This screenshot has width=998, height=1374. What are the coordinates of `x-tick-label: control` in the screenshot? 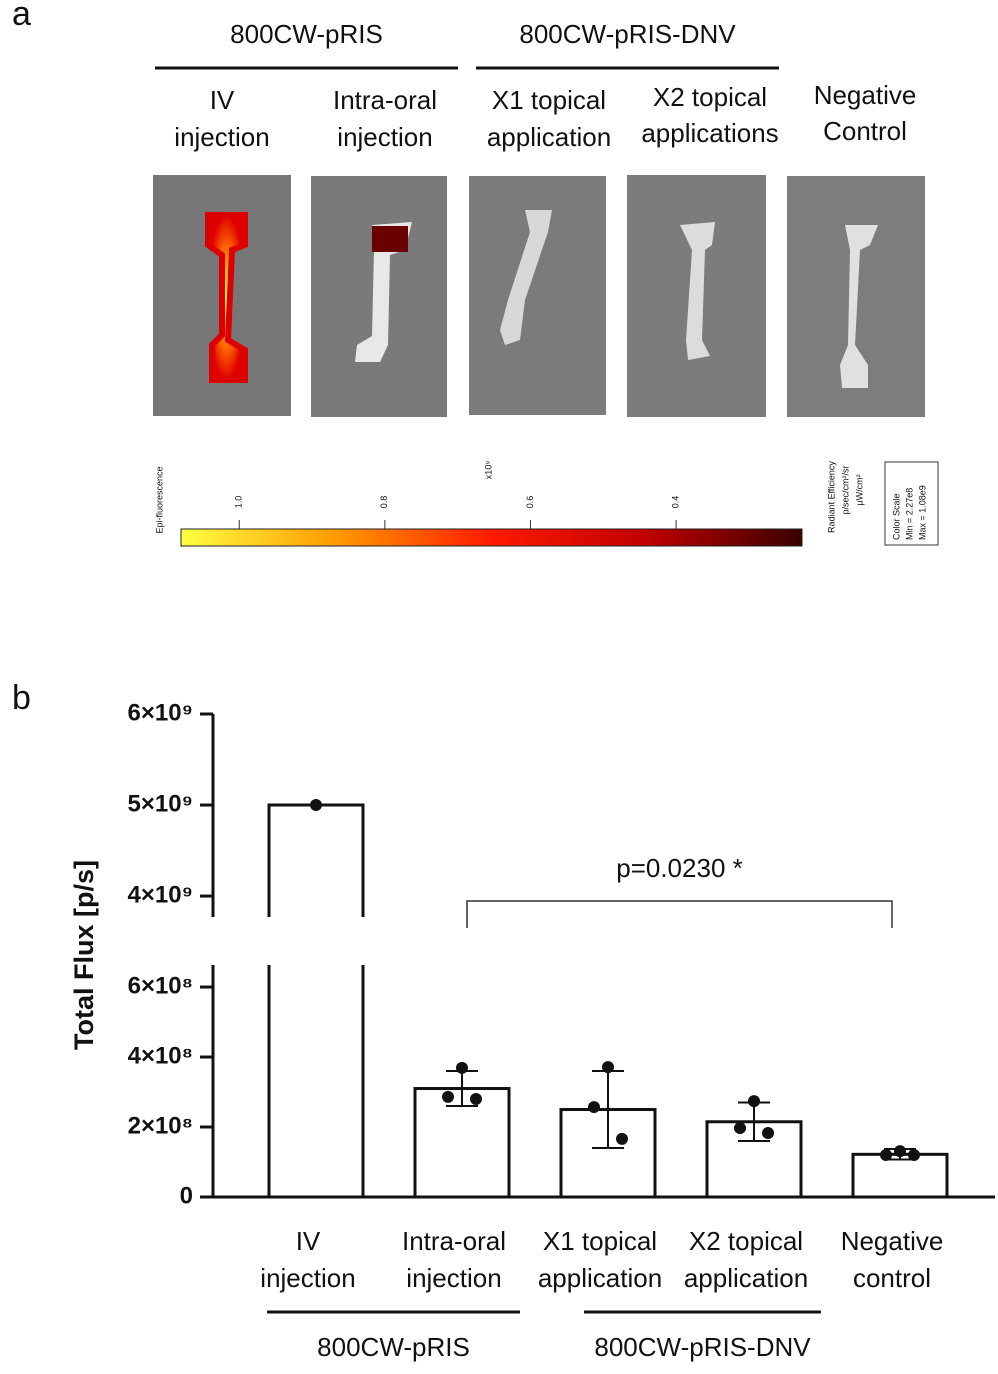 It's located at (892, 1278).